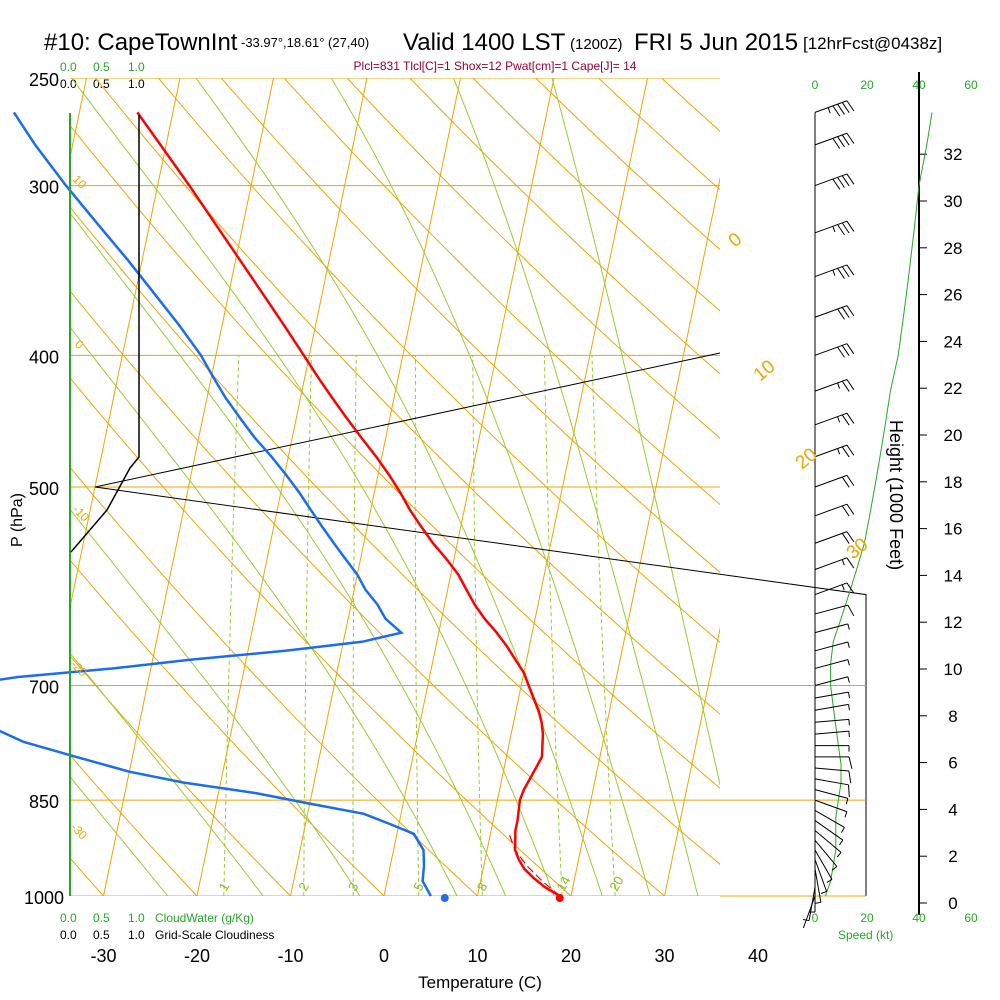 This screenshot has height=1000, width=1000. Describe the element at coordinates (44, 188) in the screenshot. I see `pressure-tick-label: 300` at that location.